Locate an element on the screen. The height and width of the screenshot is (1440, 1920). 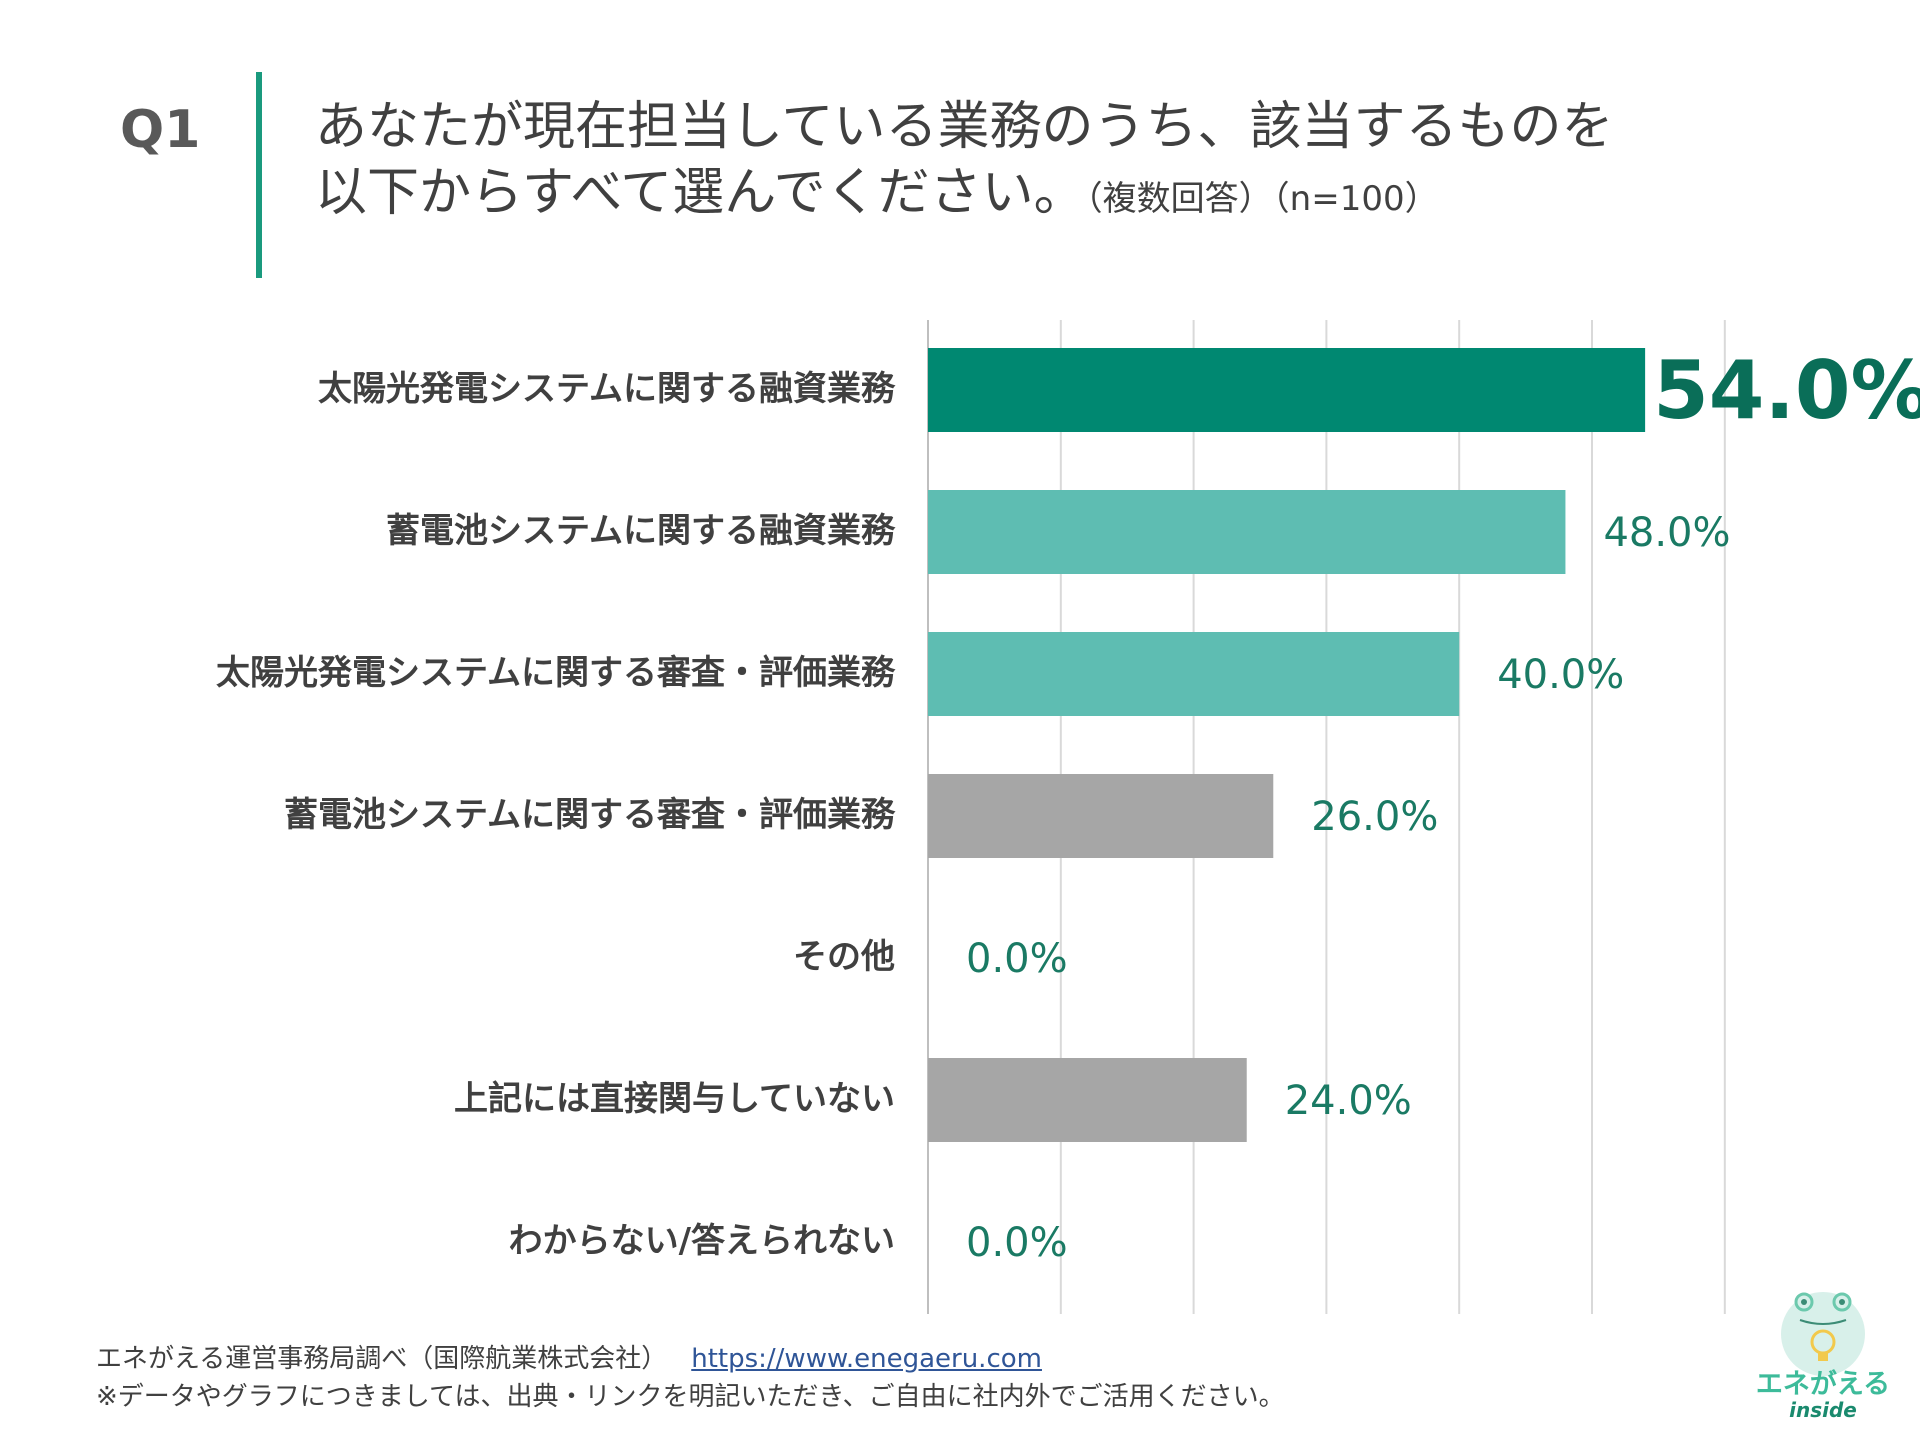
category-label: 太陽光発電システムに関する融資業務 is located at coordinates (607, 389).